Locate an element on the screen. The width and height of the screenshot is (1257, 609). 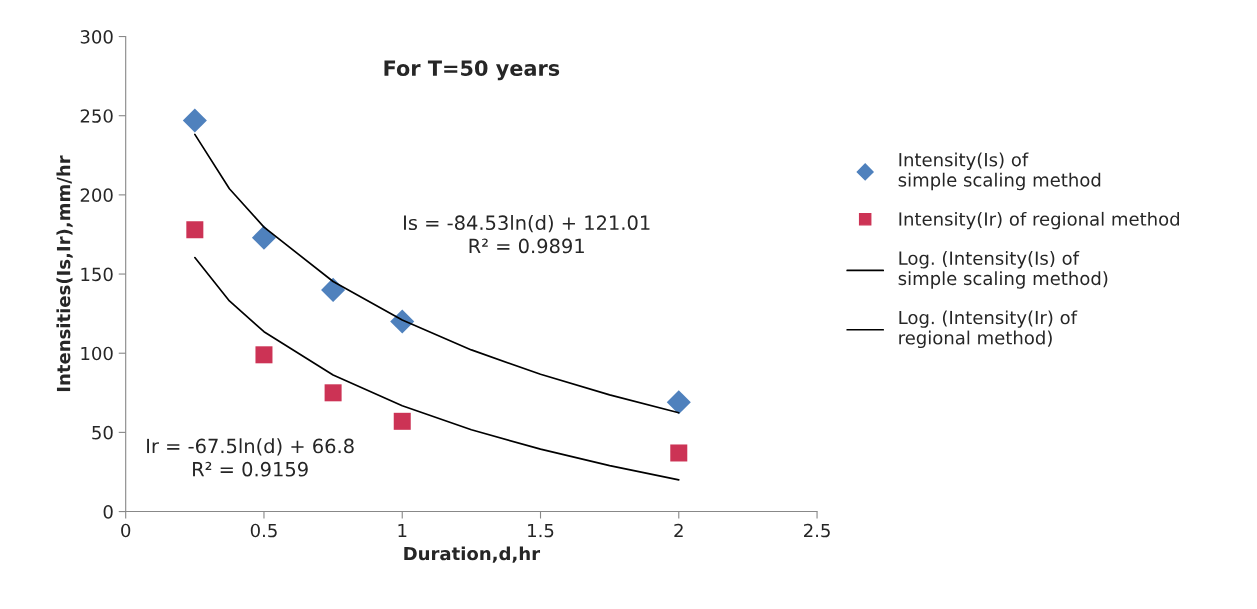
x-tick-label: 2.5 is located at coordinates (817, 530).